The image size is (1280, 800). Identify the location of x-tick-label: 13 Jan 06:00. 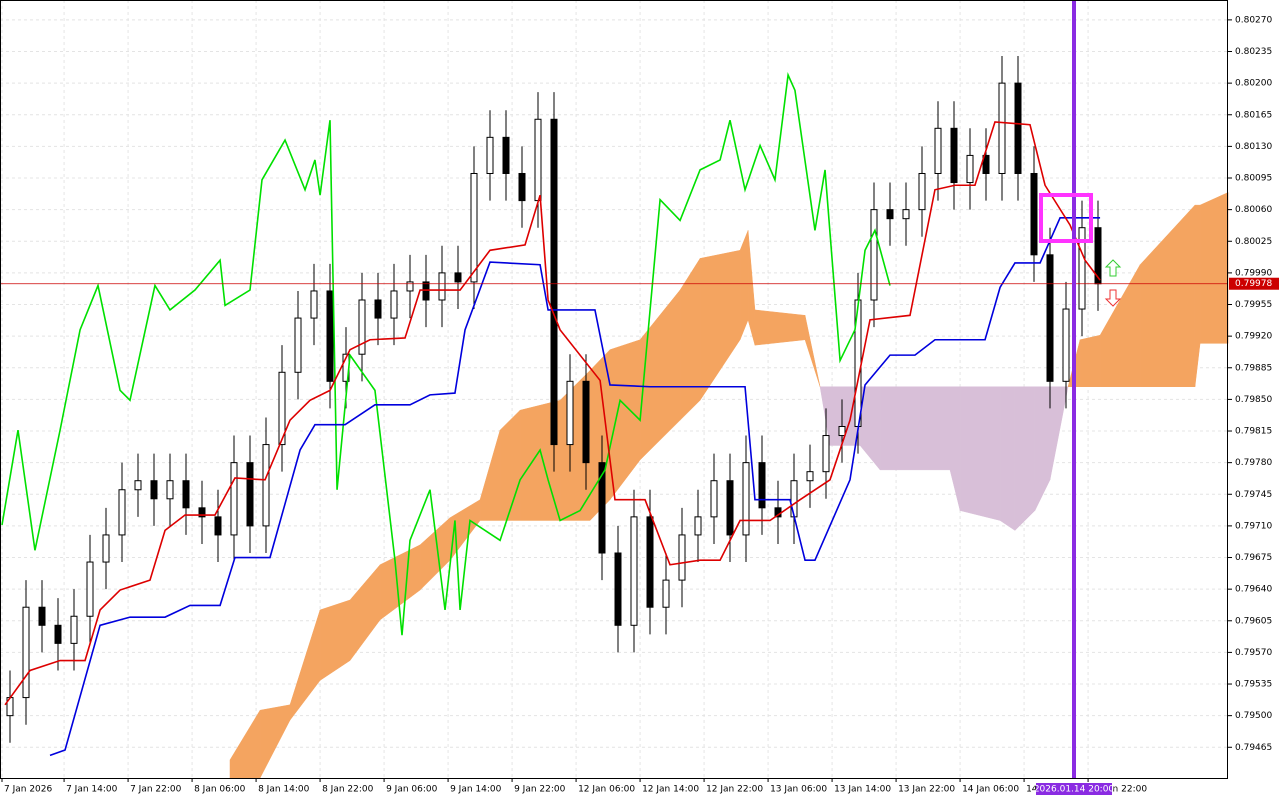
(798, 790).